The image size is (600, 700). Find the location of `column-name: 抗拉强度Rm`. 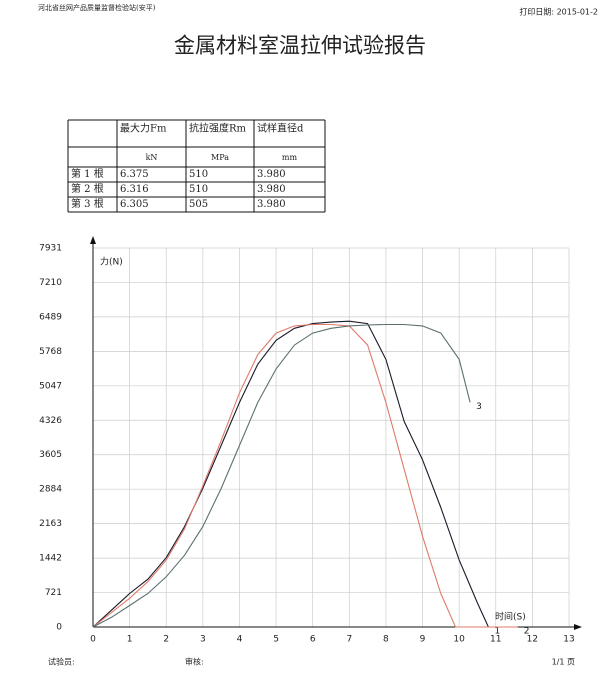

column-name: 抗拉强度Rm is located at coordinates (218, 128).